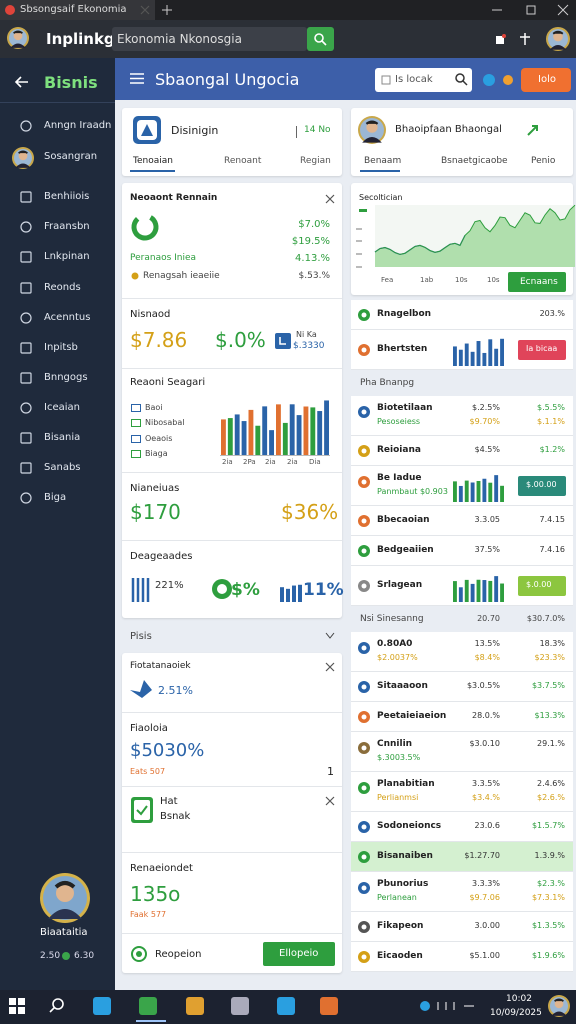  Describe the element at coordinates (525, 39) in the screenshot. I see `tool-icon` at that location.